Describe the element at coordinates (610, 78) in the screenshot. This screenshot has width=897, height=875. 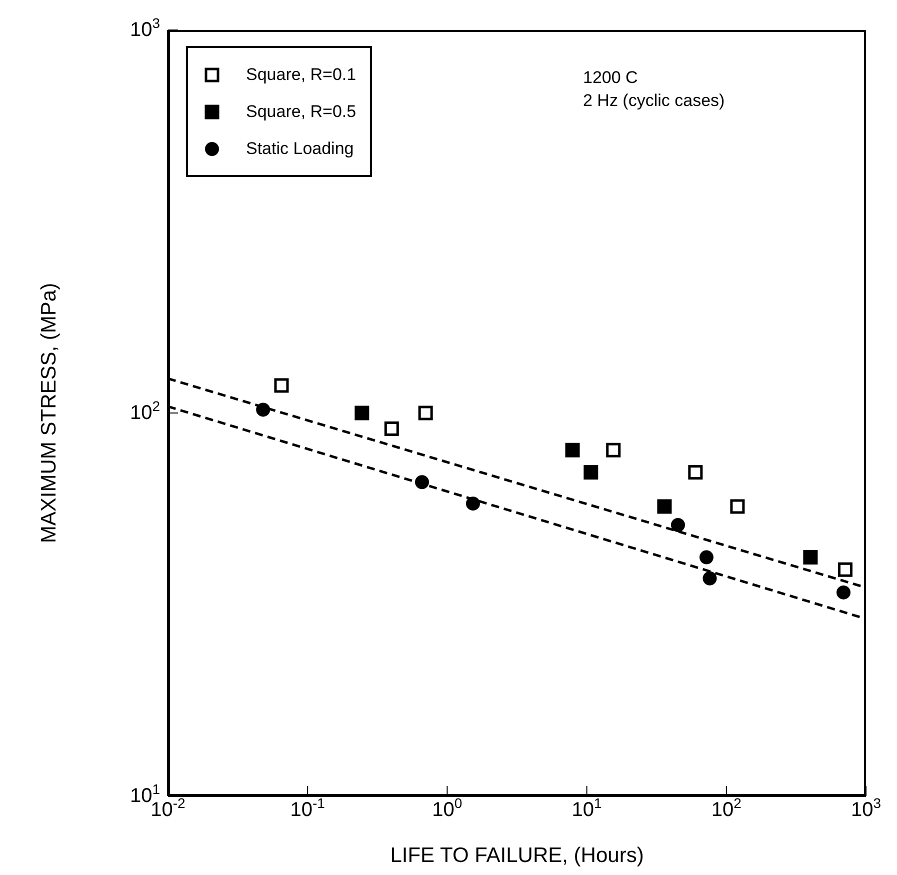
I see `annotation: 1200 C` at that location.